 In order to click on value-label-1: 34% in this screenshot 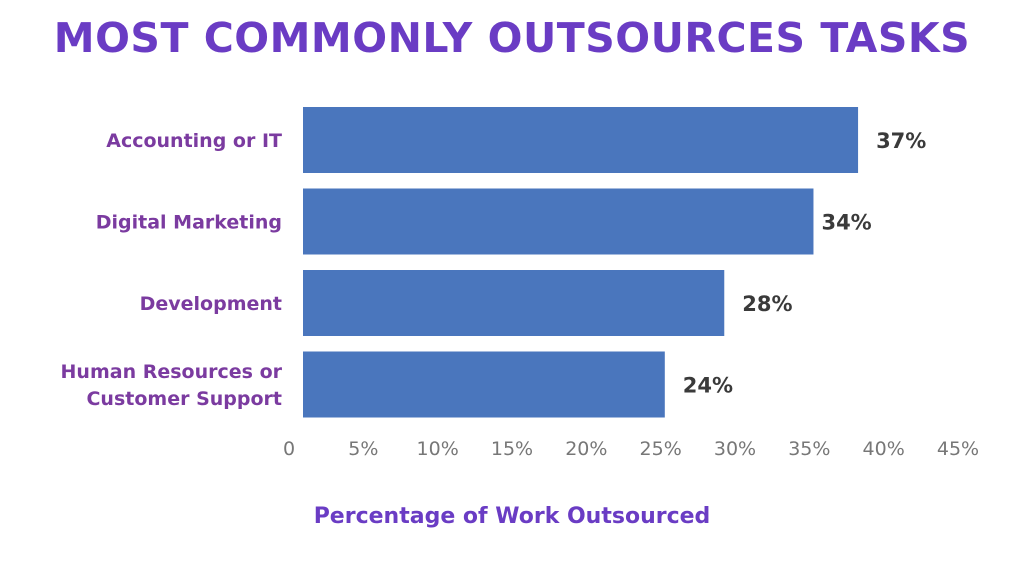, I will do `click(846, 223)`.